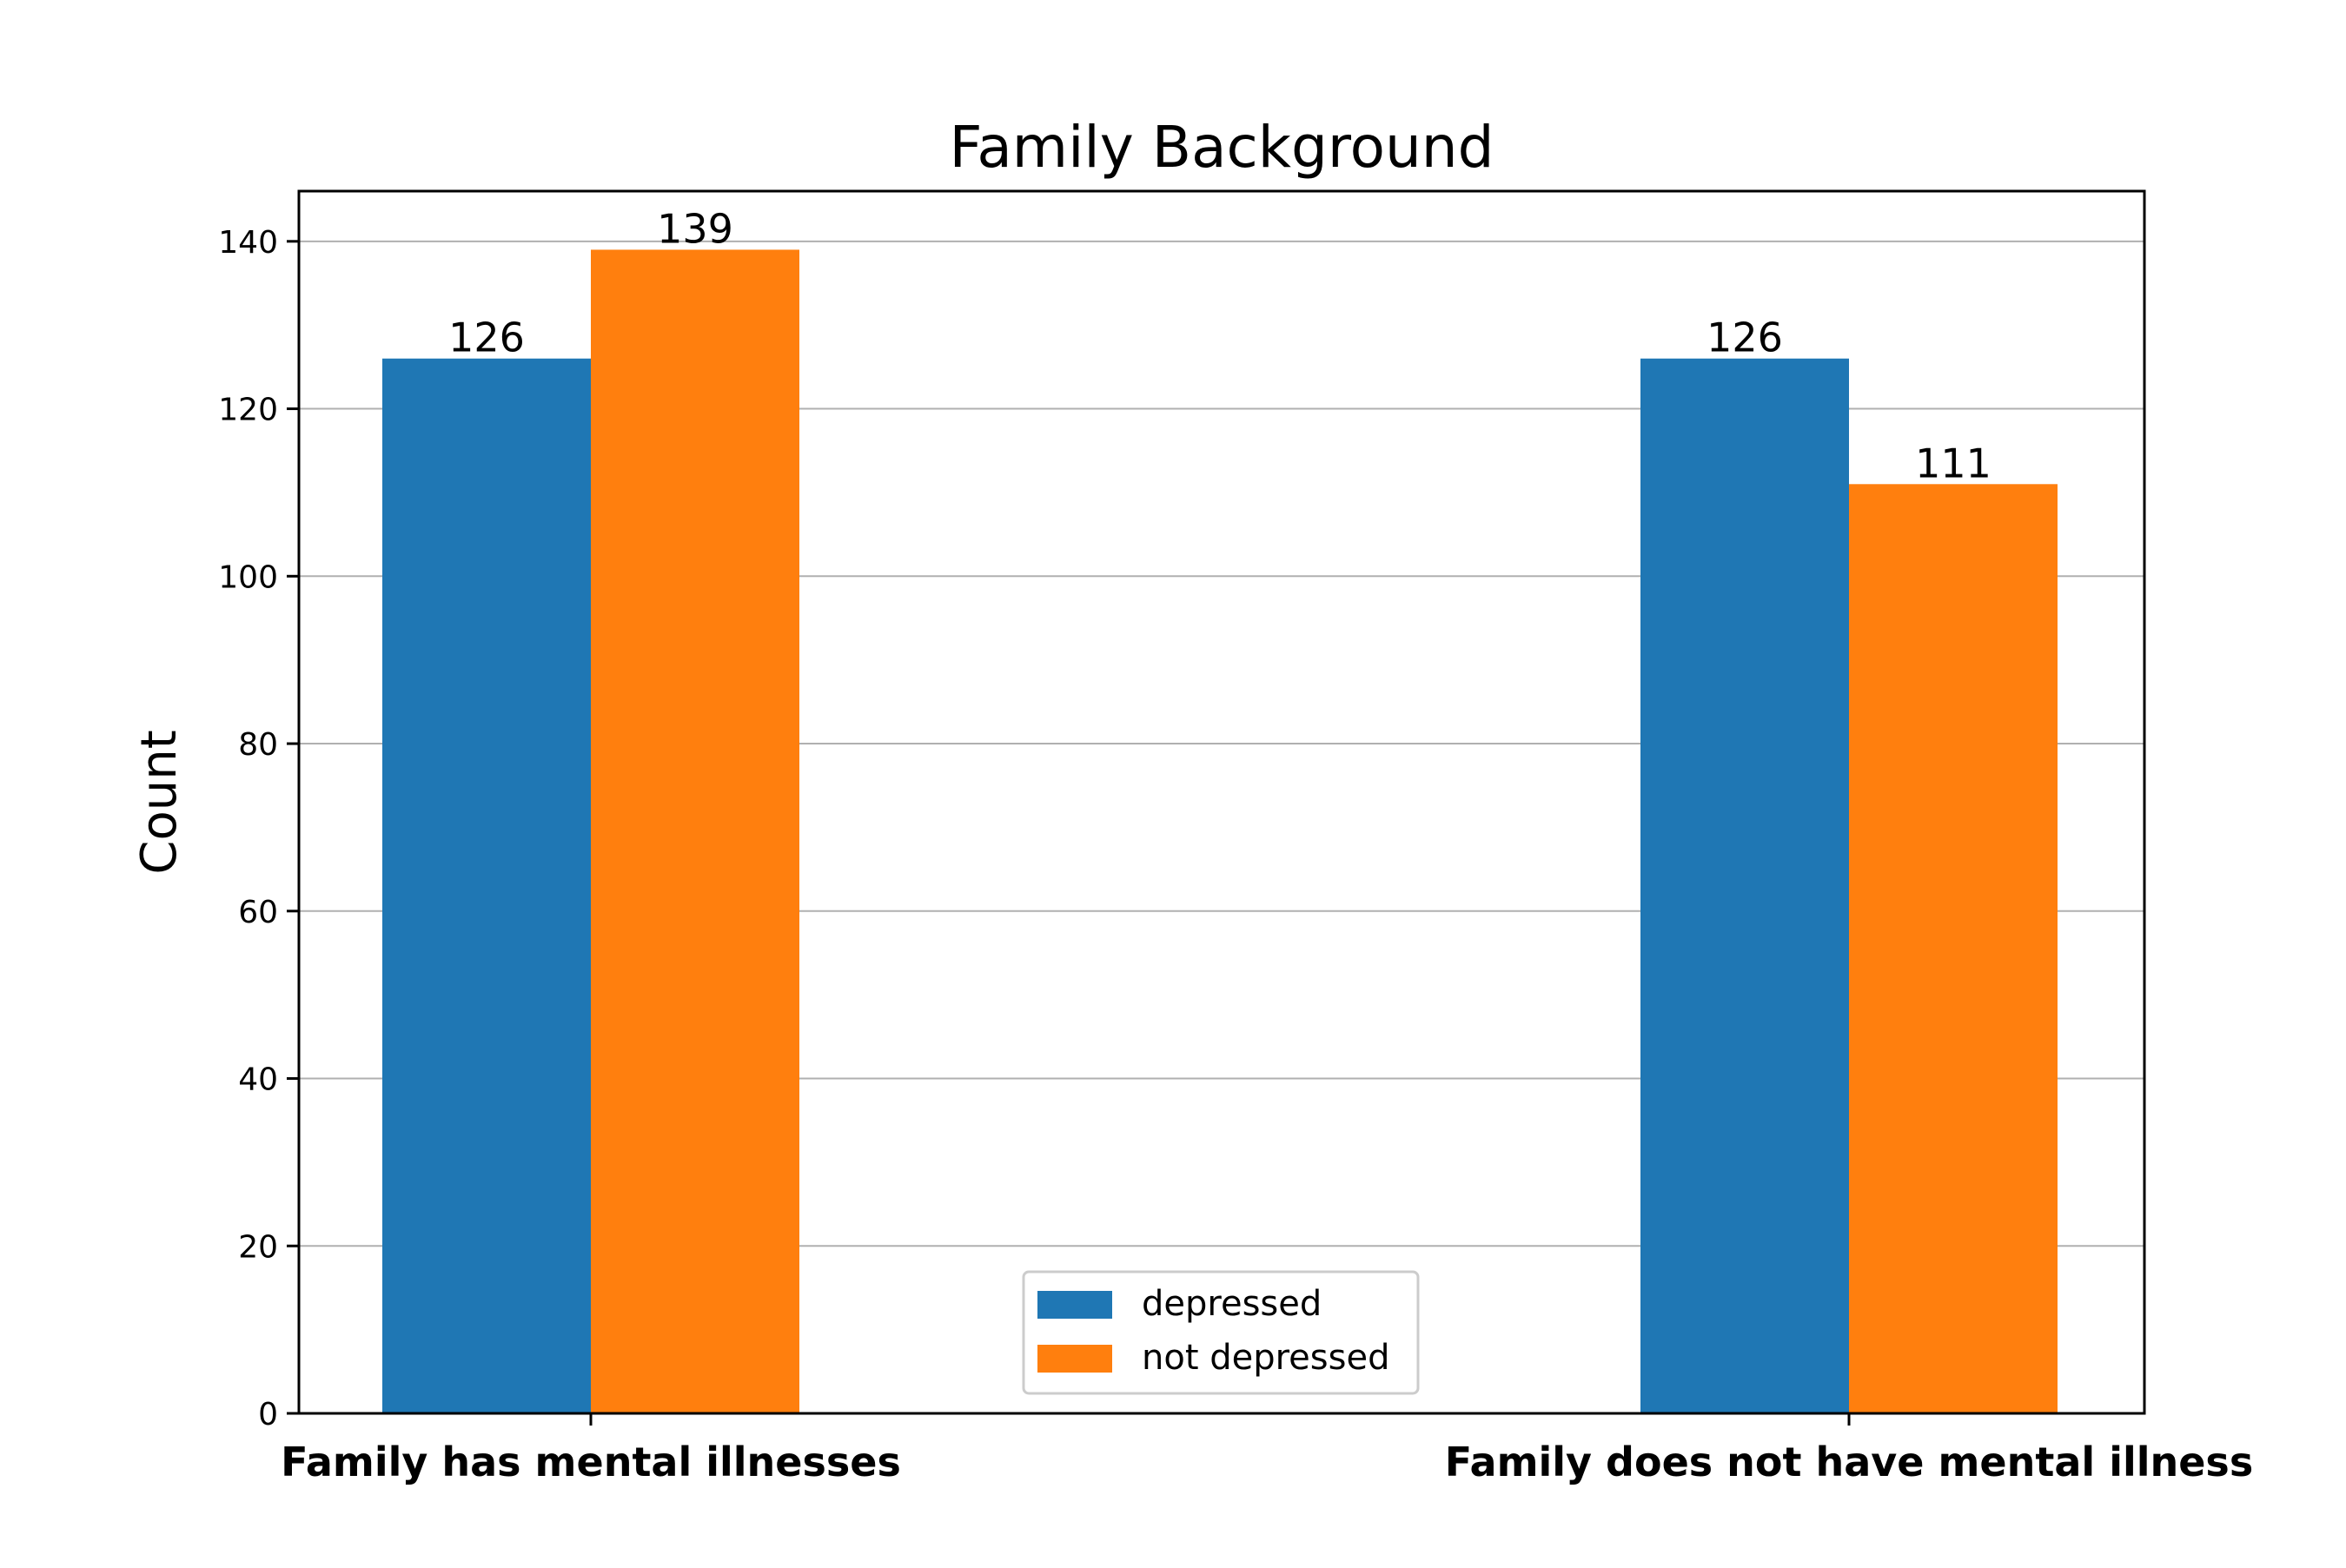 The width and height of the screenshot is (2346, 1568). I want to click on bar-value-label: 111, so click(1953, 463).